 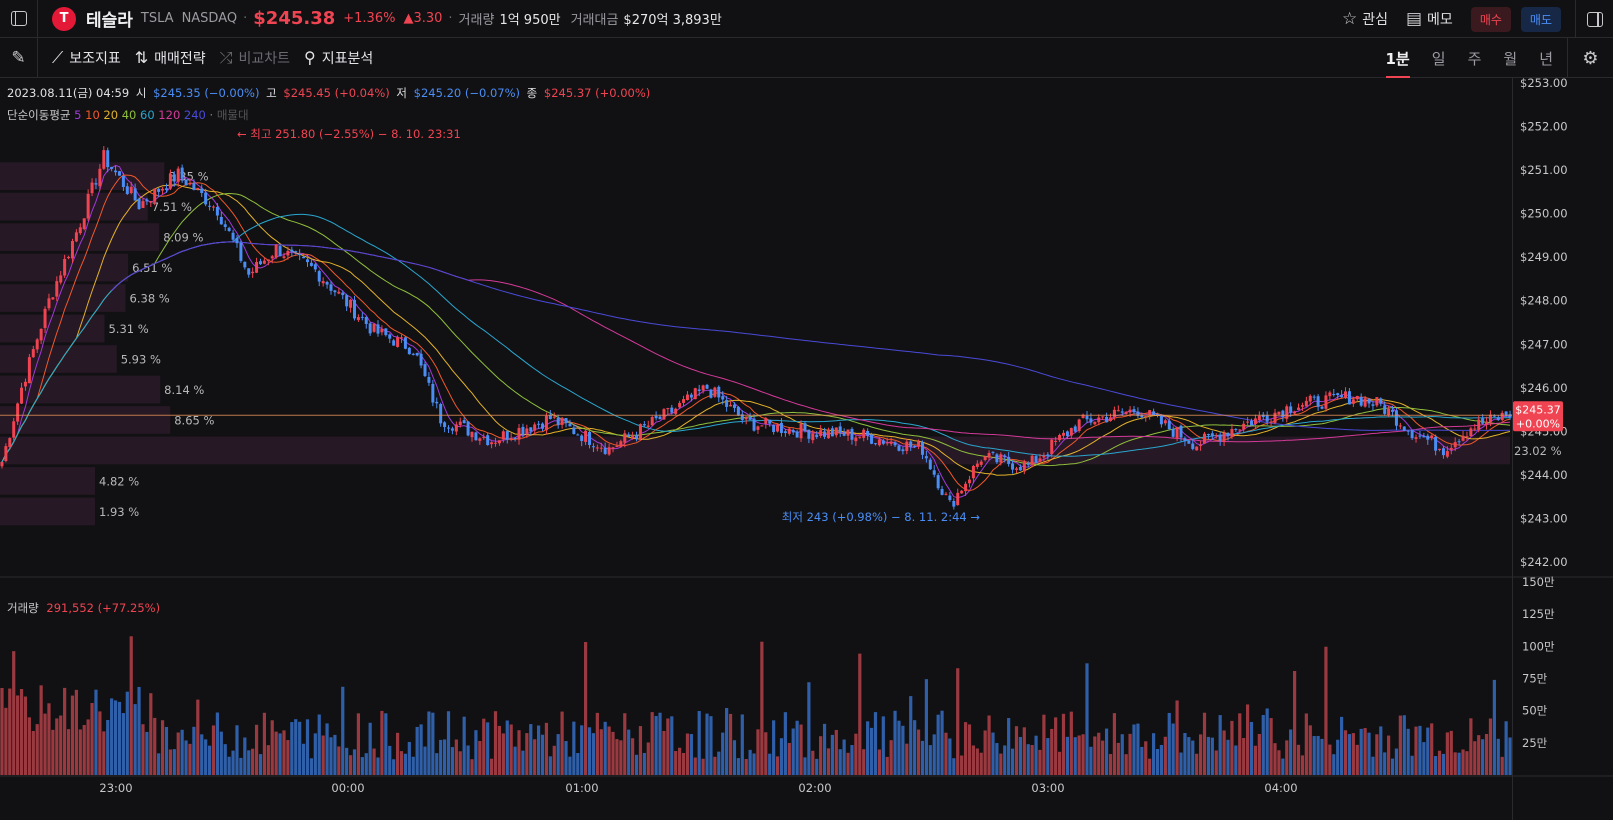 What do you see at coordinates (1440, 20) in the screenshot?
I see `memo-label: 메모` at bounding box center [1440, 20].